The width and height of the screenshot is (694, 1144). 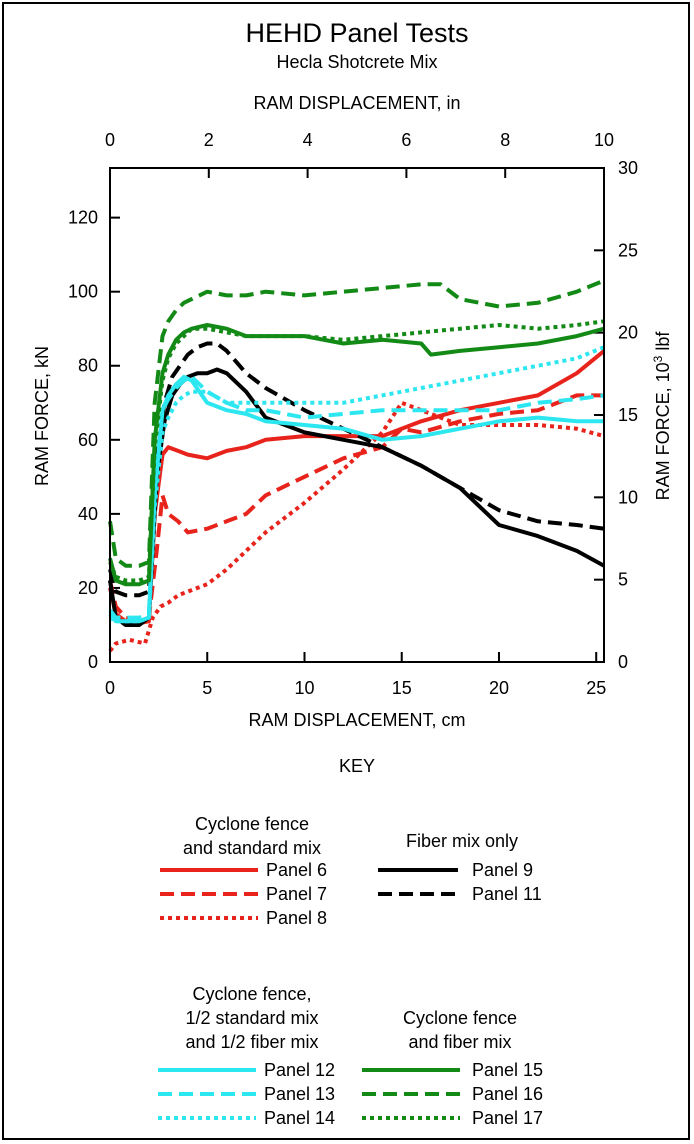 What do you see at coordinates (502, 870) in the screenshot?
I see `legend-label: Panel 9` at bounding box center [502, 870].